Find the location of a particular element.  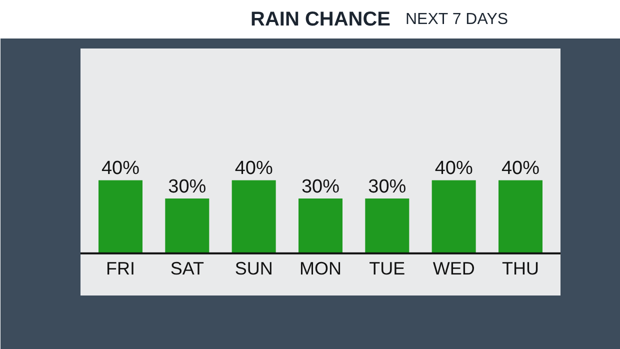

x-tick-label: MON is located at coordinates (321, 268).